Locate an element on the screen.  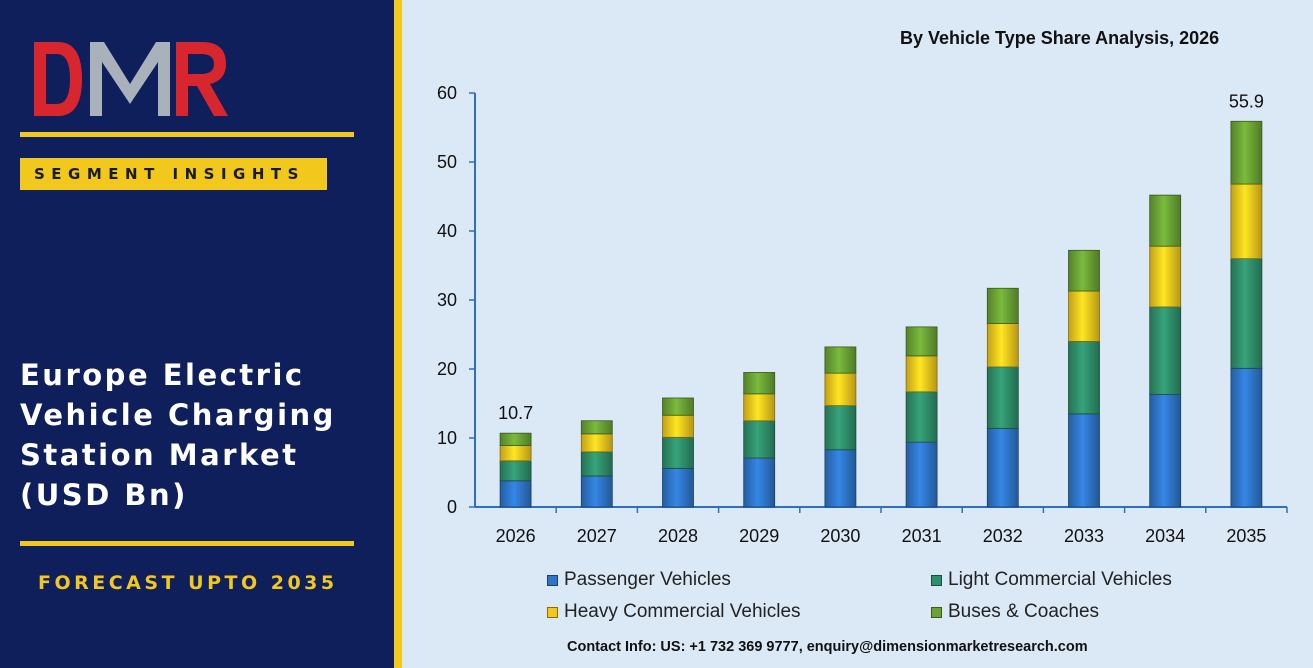
bar-stack-2034 is located at coordinates (1165, 351).